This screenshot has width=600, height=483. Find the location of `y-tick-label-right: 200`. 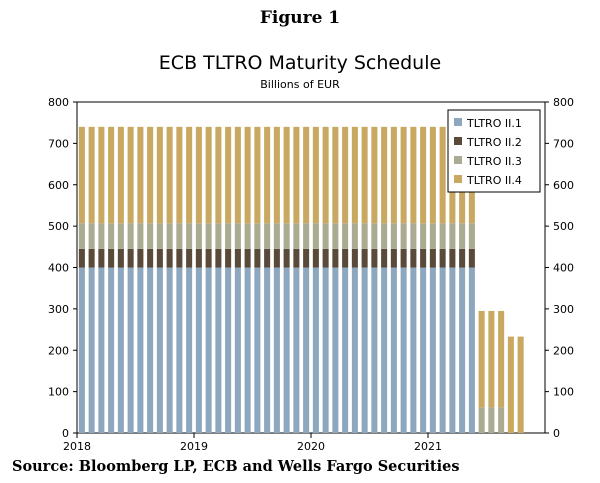

y-tick-label-right: 200 is located at coordinates (563, 350).